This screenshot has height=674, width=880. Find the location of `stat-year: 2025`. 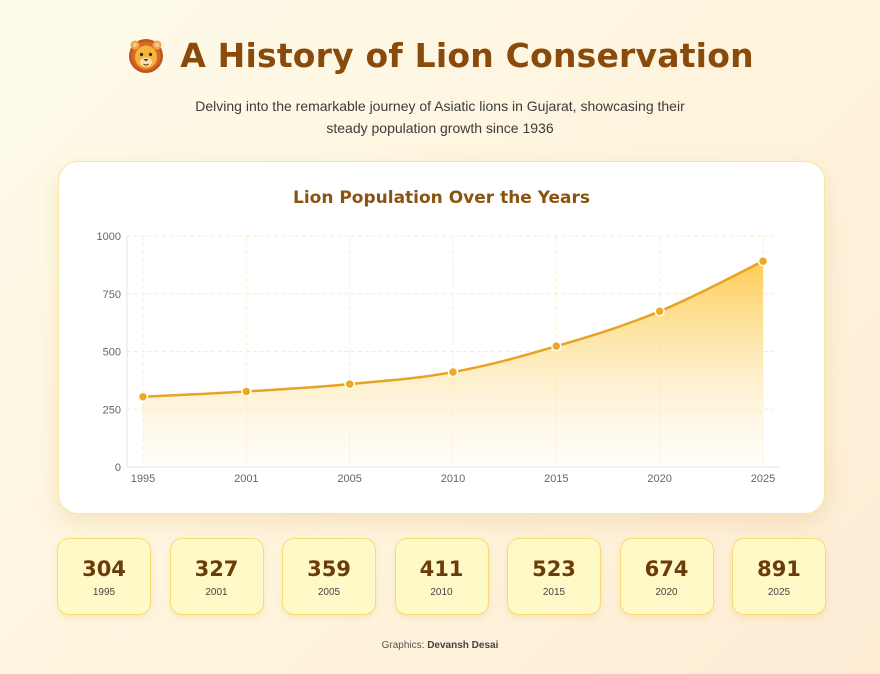

stat-year: 2025 is located at coordinates (779, 592).